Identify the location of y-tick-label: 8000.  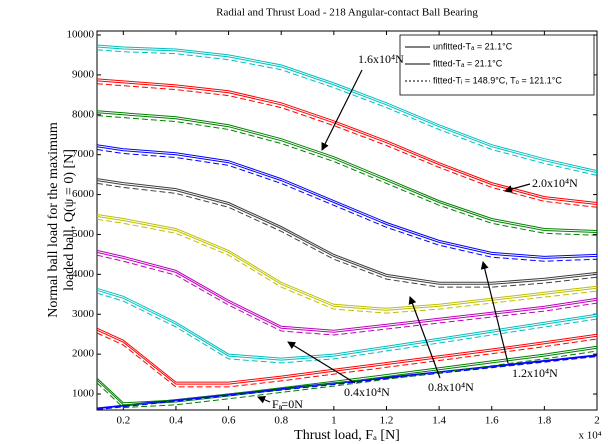
(83, 114).